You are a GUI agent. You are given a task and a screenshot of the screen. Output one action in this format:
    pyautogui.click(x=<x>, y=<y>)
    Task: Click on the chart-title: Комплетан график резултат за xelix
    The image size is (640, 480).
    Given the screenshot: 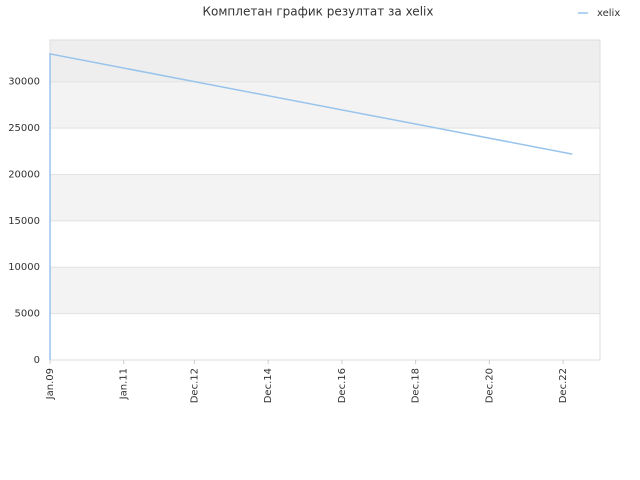 What is the action you would take?
    pyautogui.click(x=318, y=12)
    